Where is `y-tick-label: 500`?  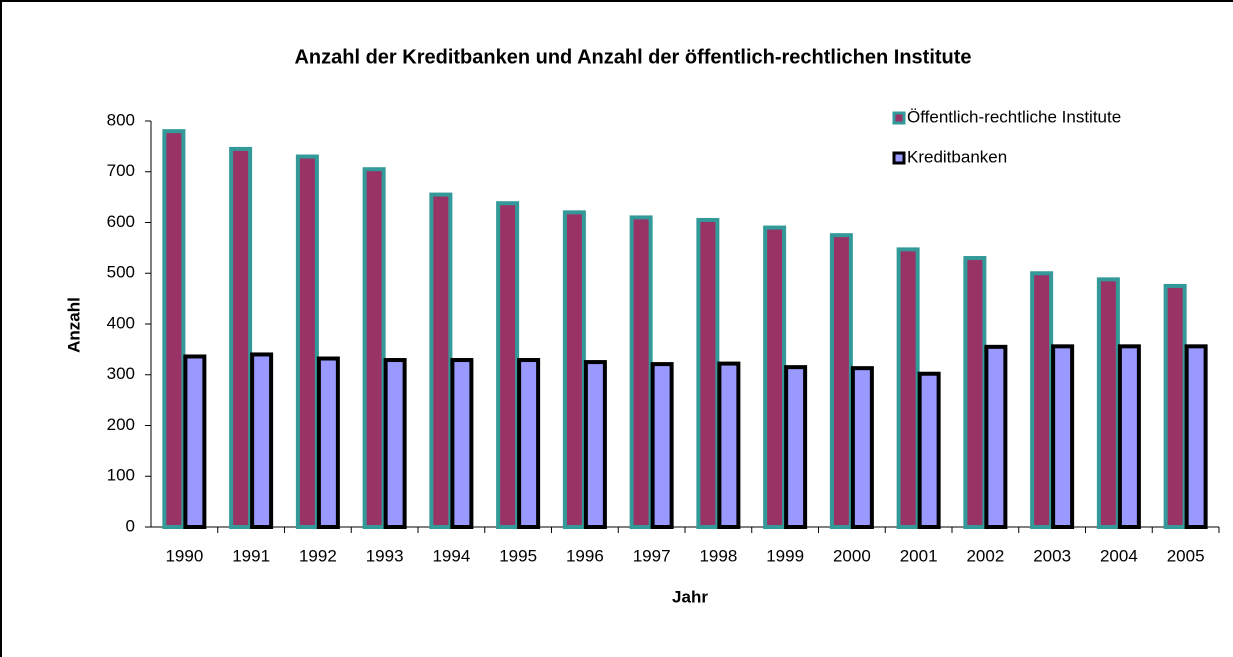
y-tick-label: 500 is located at coordinates (121, 272).